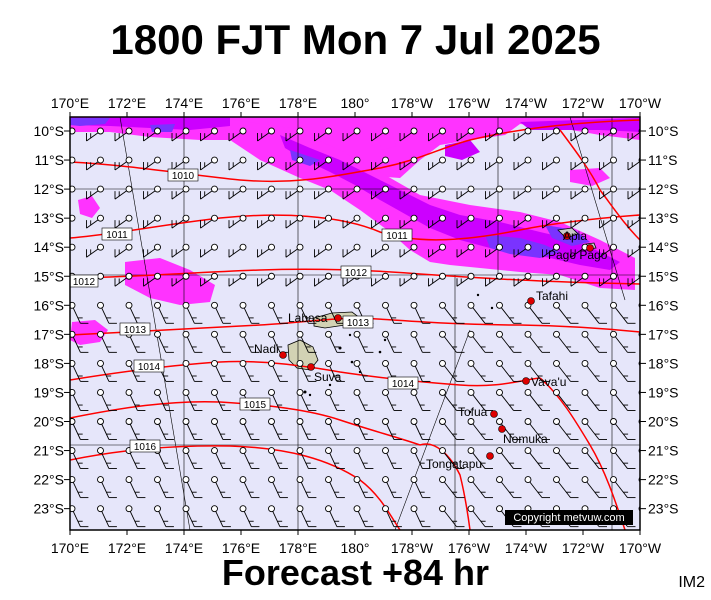 This screenshot has height=600, width=711. I want to click on isobar-label: 1011, so click(117, 234).